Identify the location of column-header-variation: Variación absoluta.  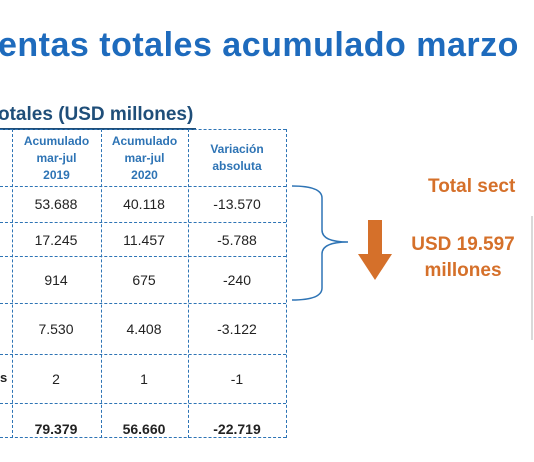
(237, 157).